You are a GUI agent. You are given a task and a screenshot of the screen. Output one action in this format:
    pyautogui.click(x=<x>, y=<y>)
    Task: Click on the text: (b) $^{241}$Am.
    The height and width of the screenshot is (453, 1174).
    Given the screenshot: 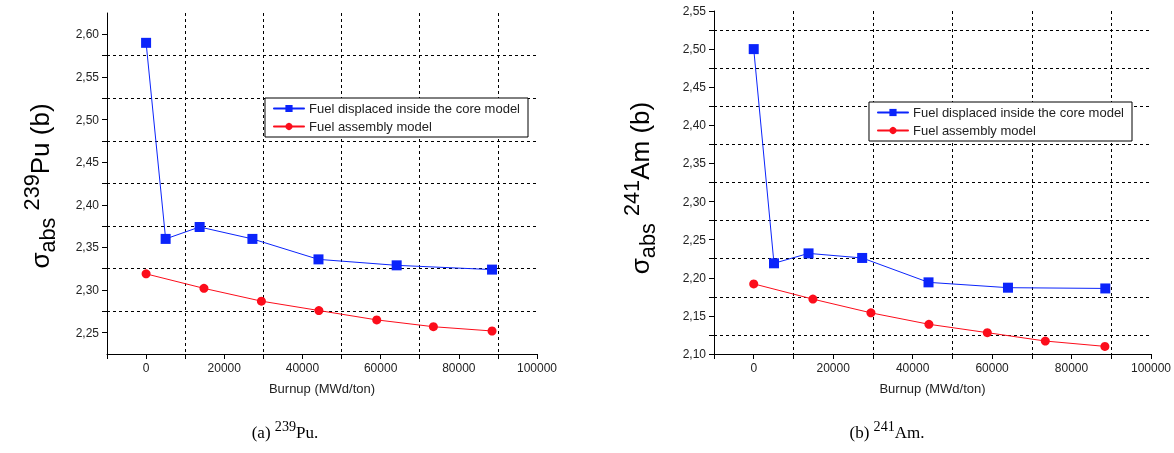 What is the action you would take?
    pyautogui.click(x=887, y=430)
    